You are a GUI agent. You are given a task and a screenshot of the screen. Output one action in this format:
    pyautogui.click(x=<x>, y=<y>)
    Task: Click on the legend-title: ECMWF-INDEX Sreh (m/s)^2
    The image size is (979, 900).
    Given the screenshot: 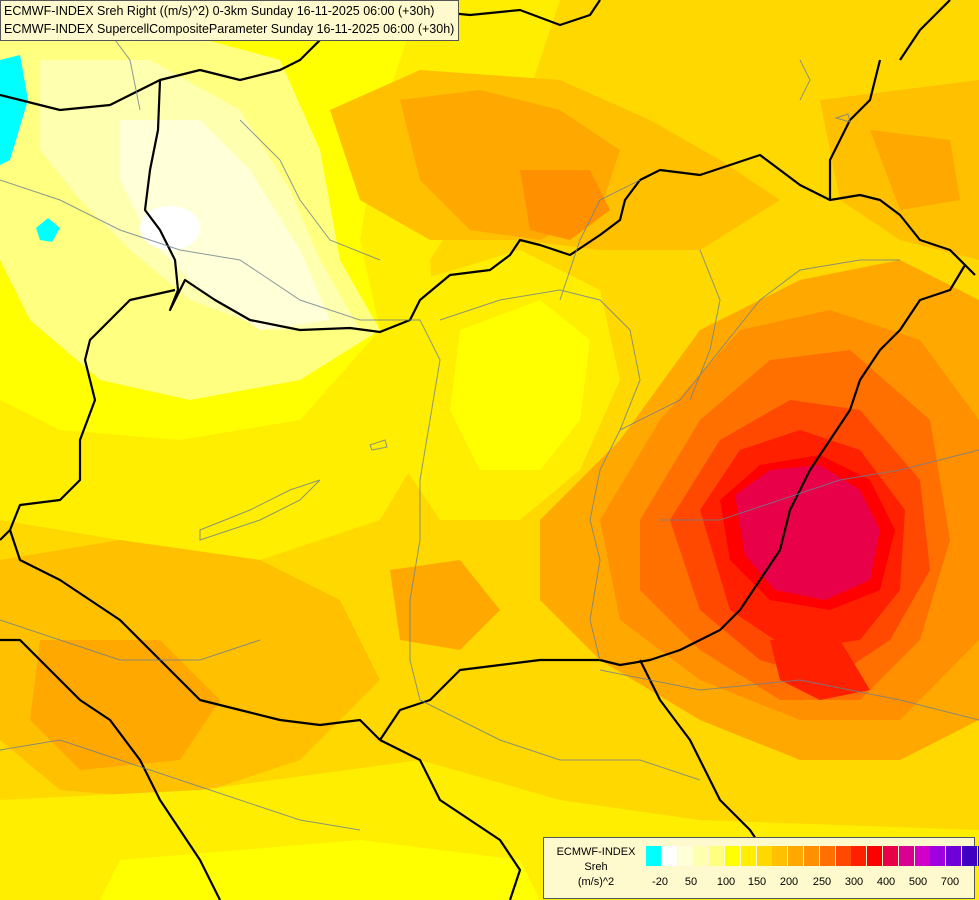 What is the action you would take?
    pyautogui.click(x=596, y=867)
    